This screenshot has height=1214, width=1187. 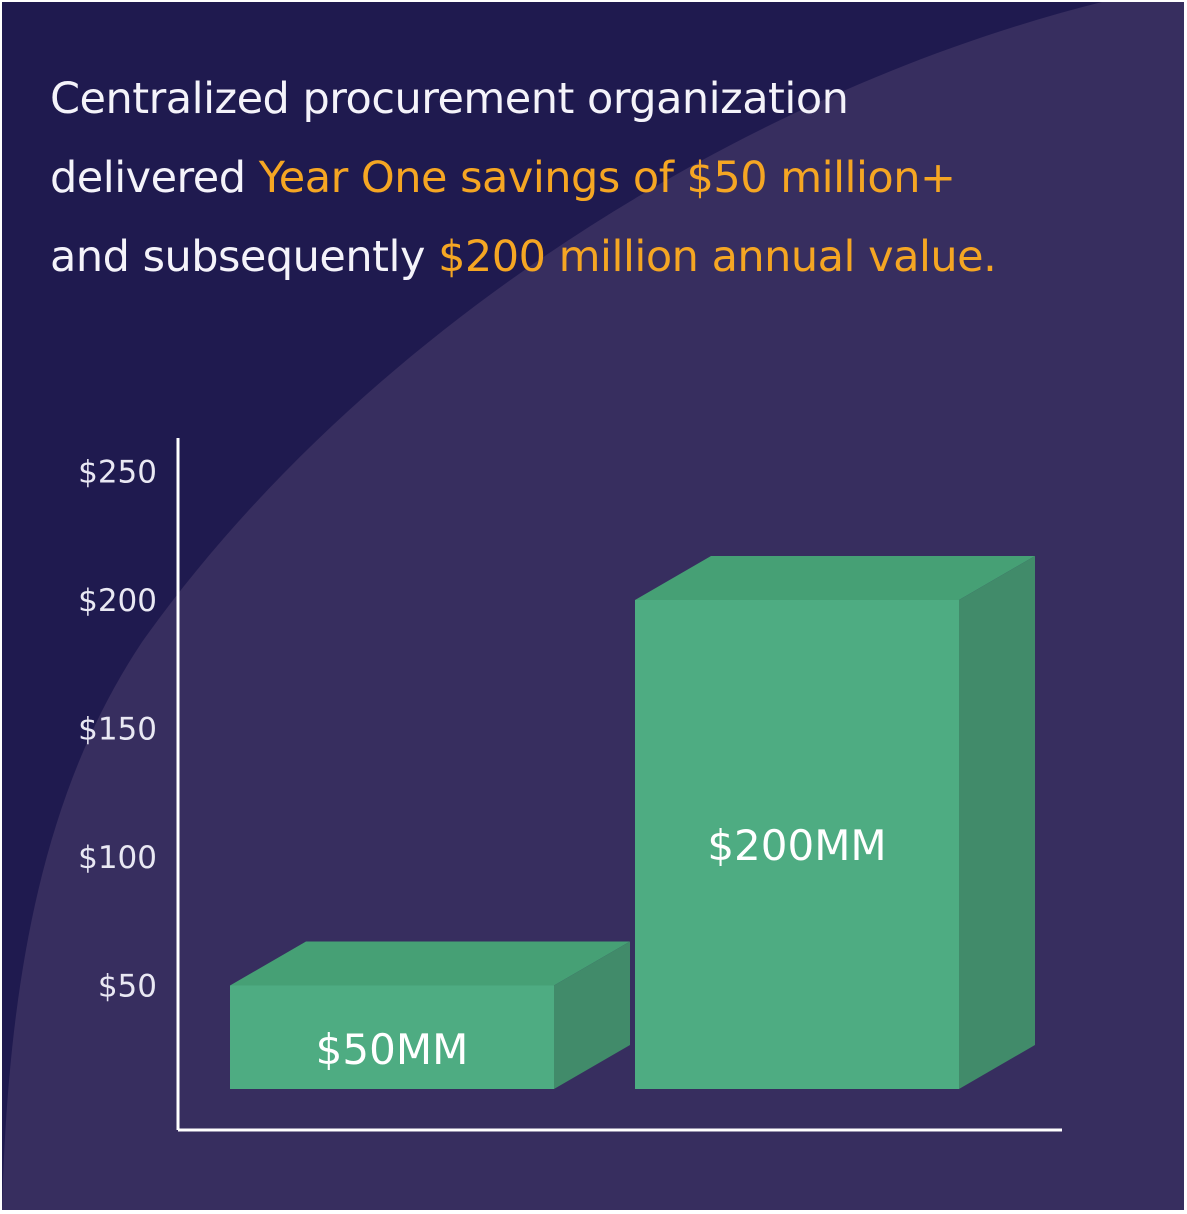 What do you see at coordinates (449, 99) in the screenshot?
I see `headline-line-1: Centralized procurement organization` at bounding box center [449, 99].